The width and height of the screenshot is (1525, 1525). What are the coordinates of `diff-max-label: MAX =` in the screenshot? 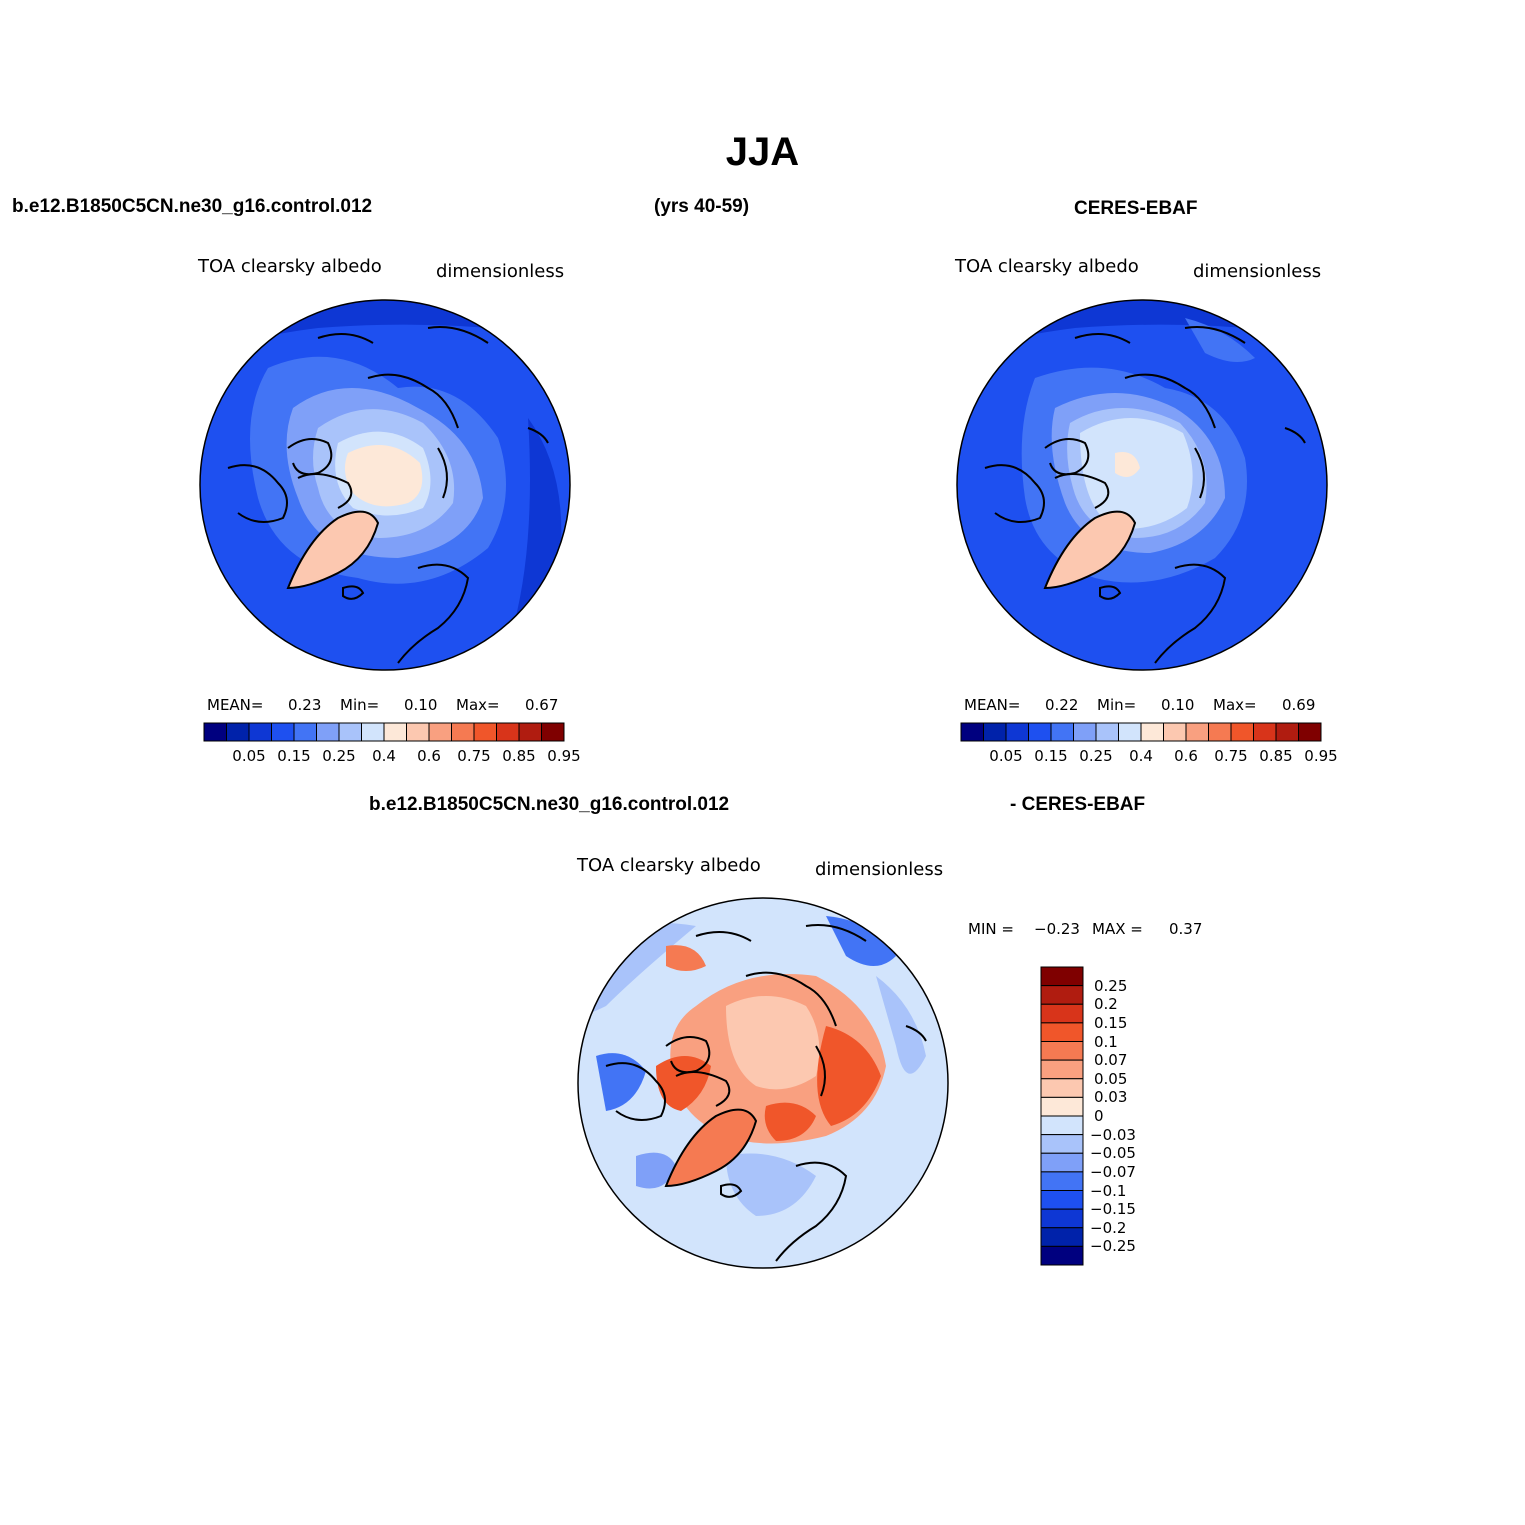 It's located at (1117, 929).